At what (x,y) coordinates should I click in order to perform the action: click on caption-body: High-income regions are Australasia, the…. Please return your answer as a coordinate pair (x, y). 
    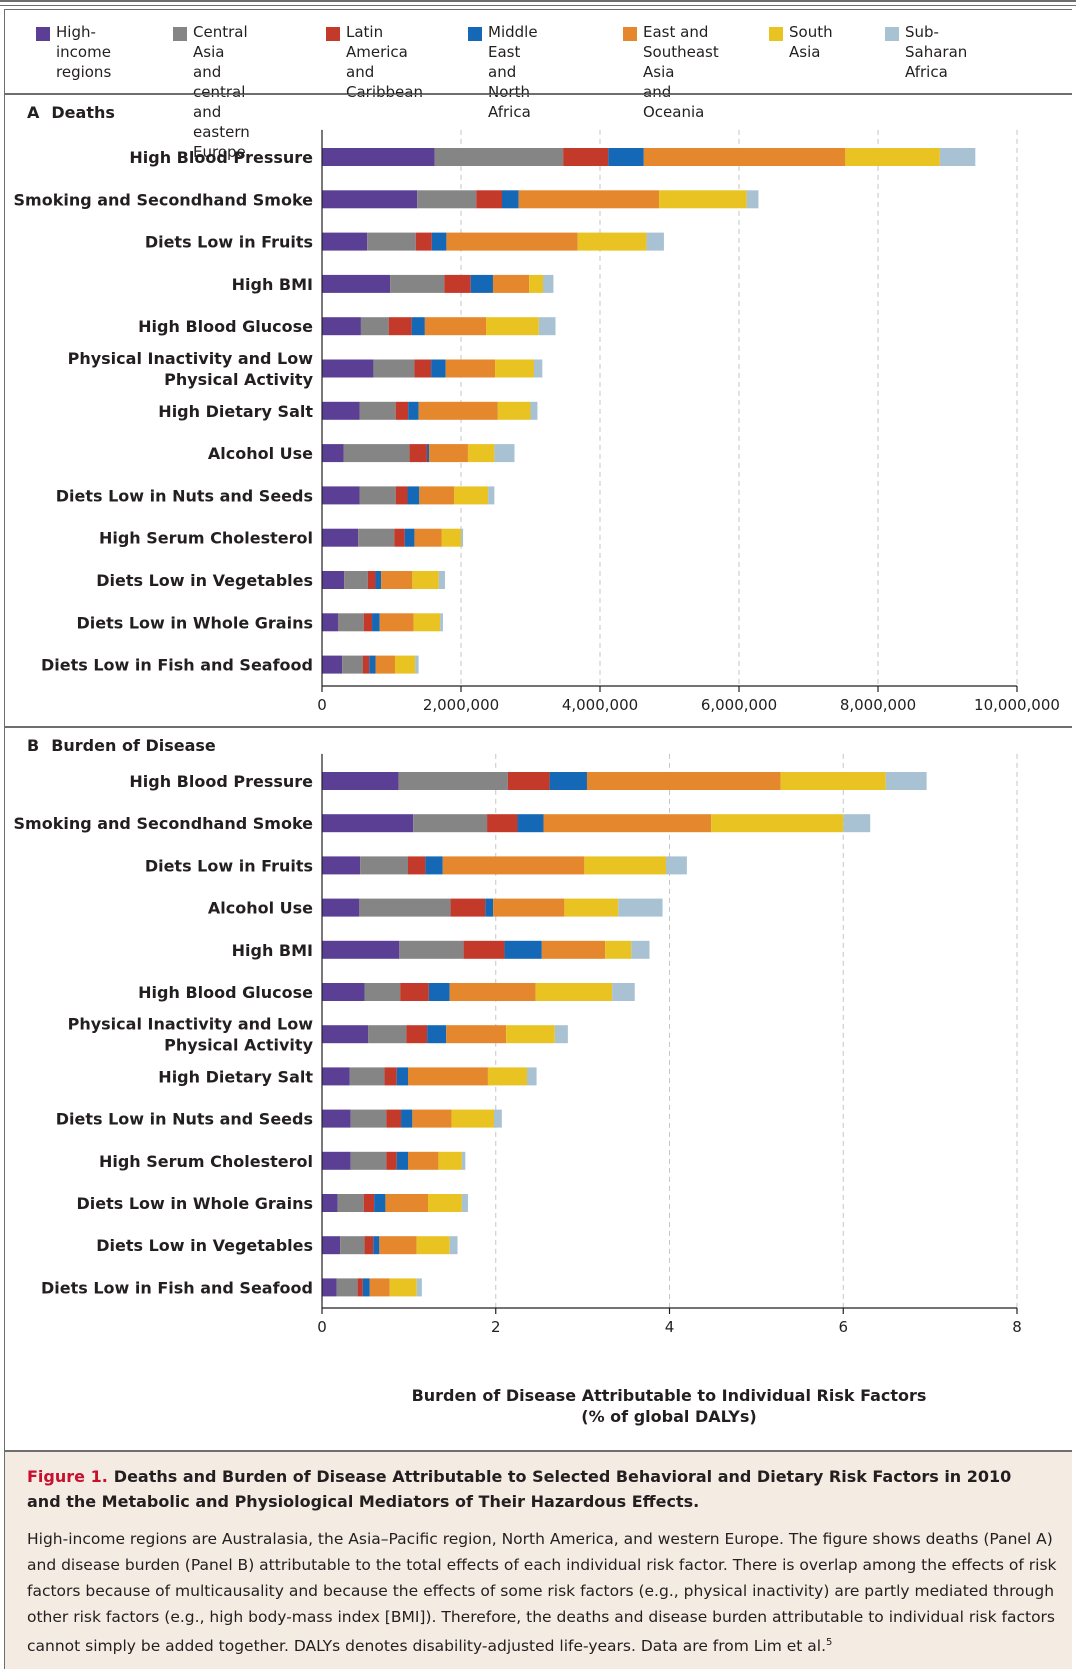
    Looking at the image, I should click on (548, 1592).